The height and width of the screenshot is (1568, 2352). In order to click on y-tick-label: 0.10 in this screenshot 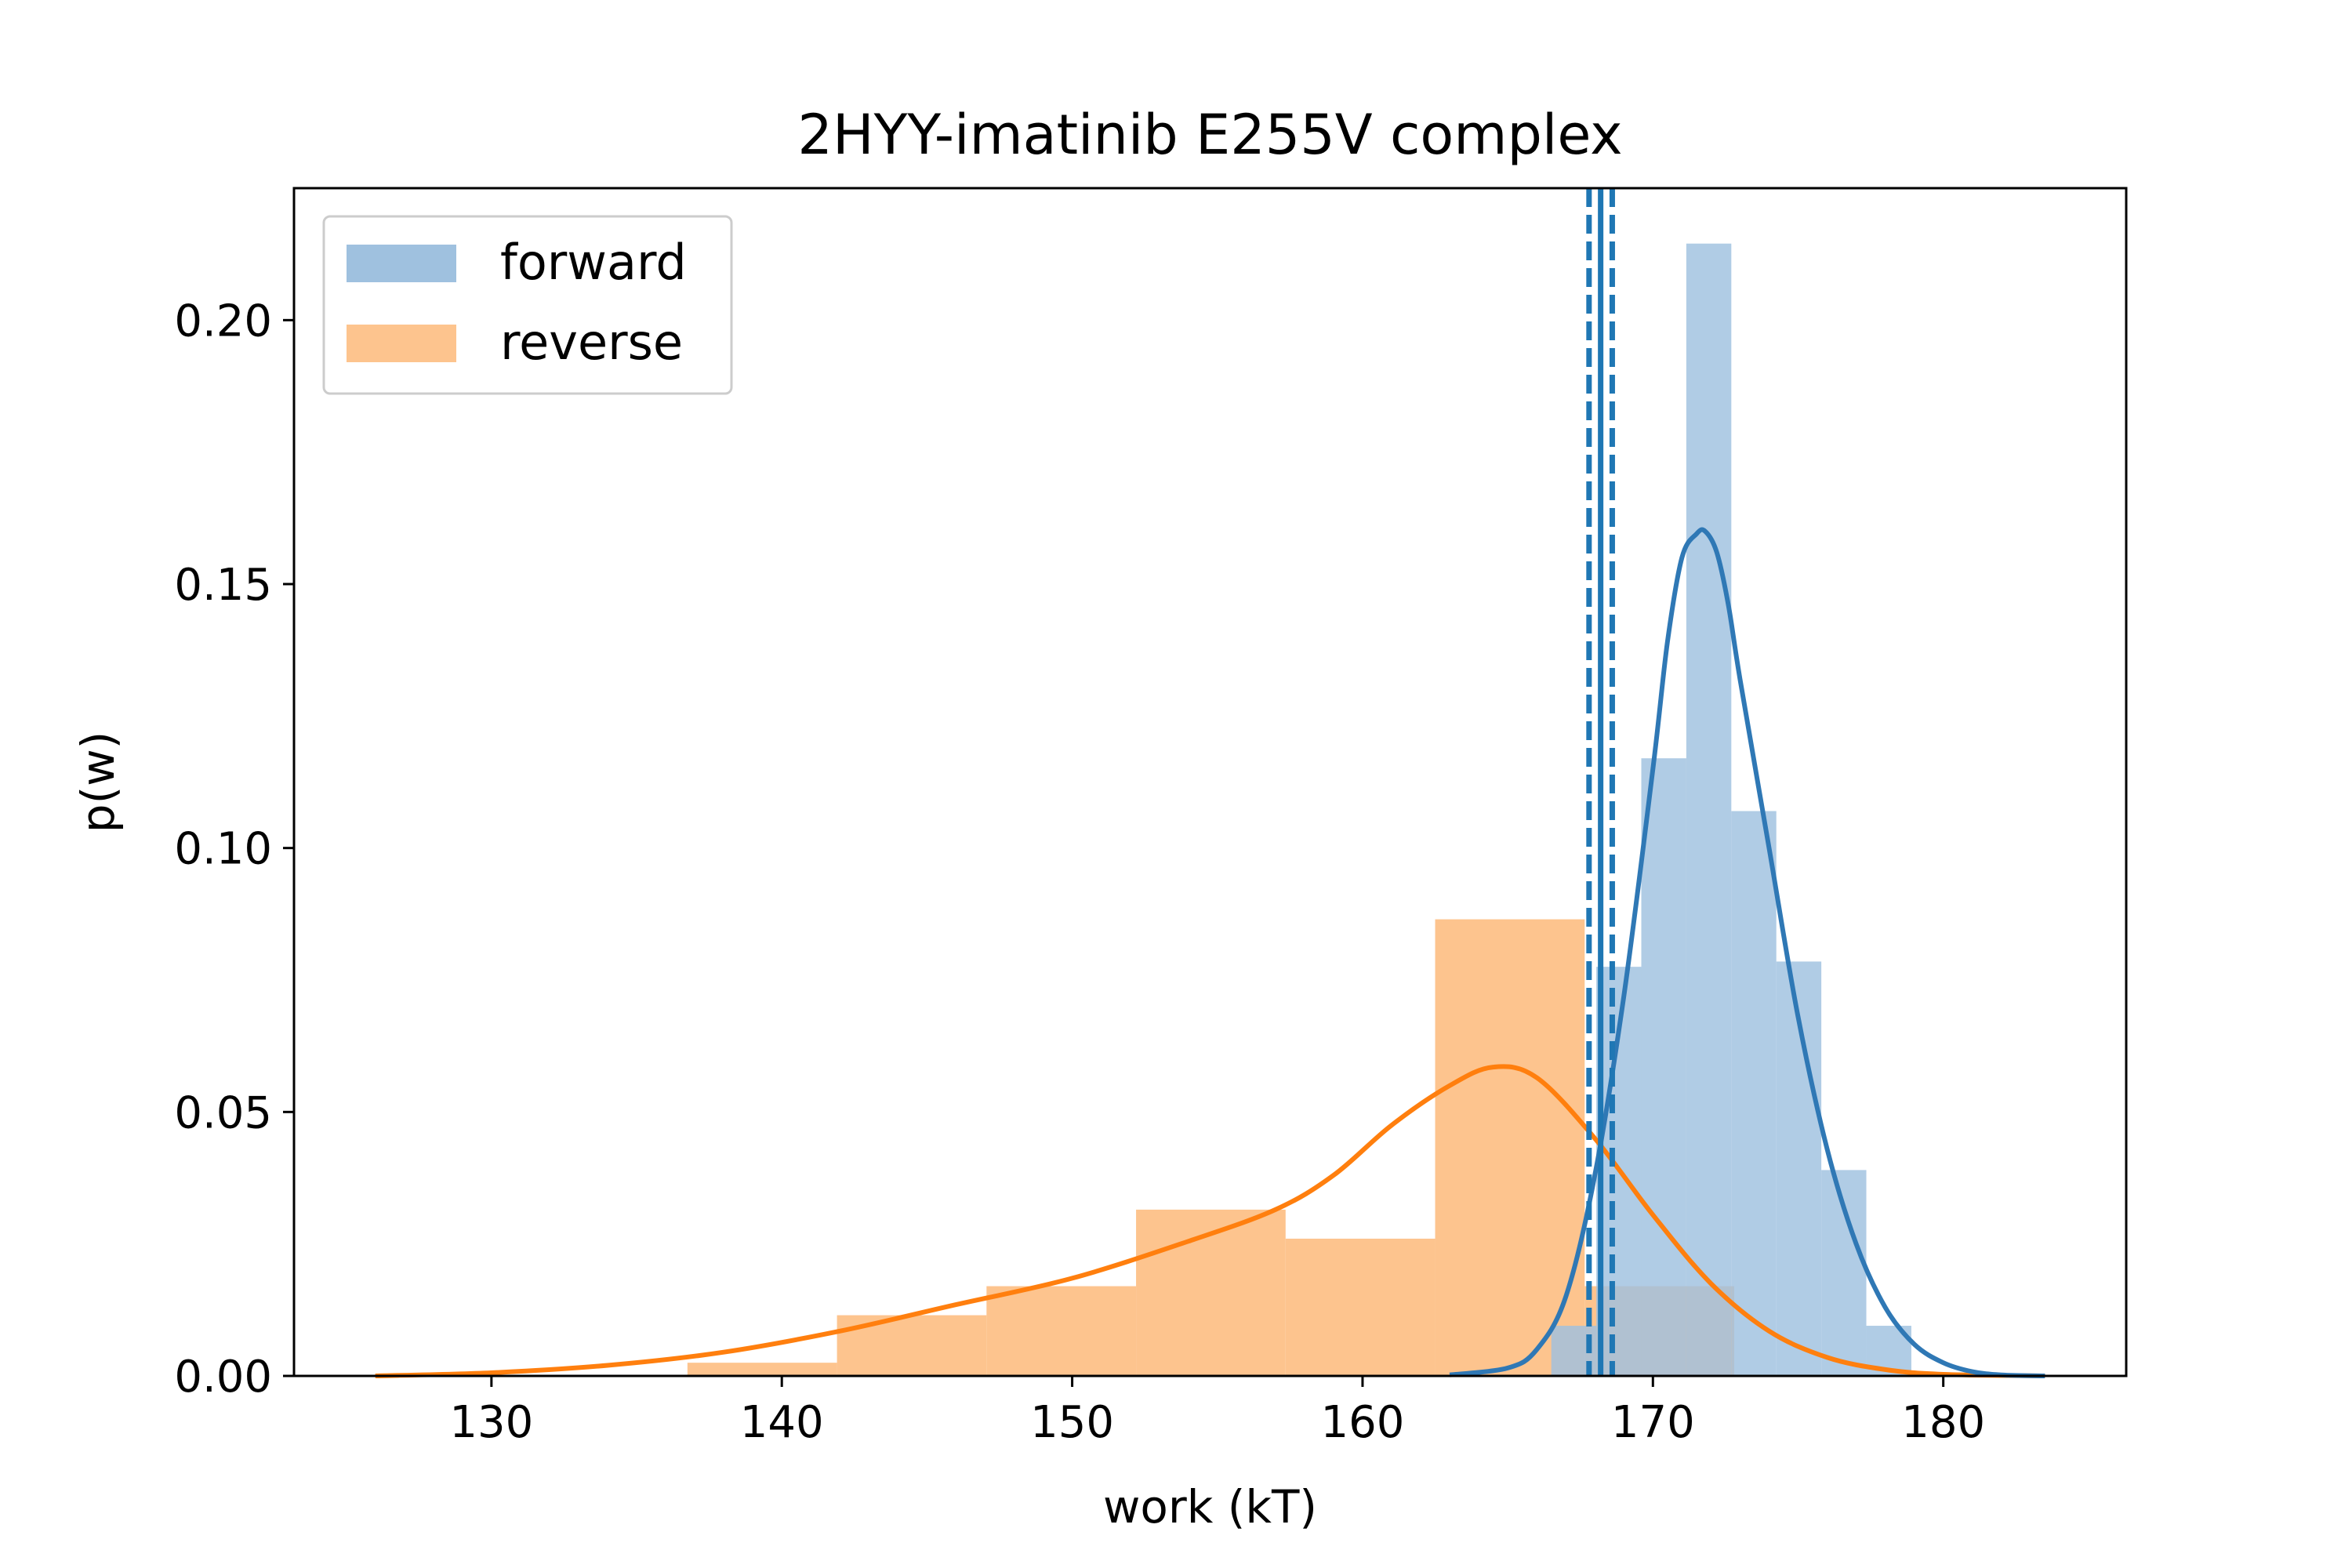, I will do `click(223, 850)`.